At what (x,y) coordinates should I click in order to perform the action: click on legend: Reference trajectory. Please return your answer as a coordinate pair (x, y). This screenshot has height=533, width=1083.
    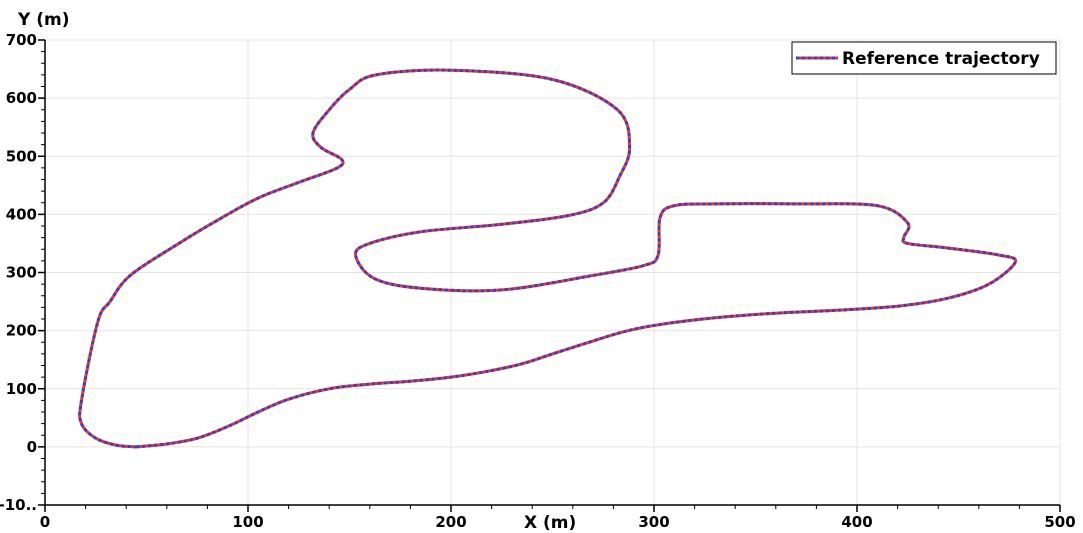
    Looking at the image, I should click on (924, 58).